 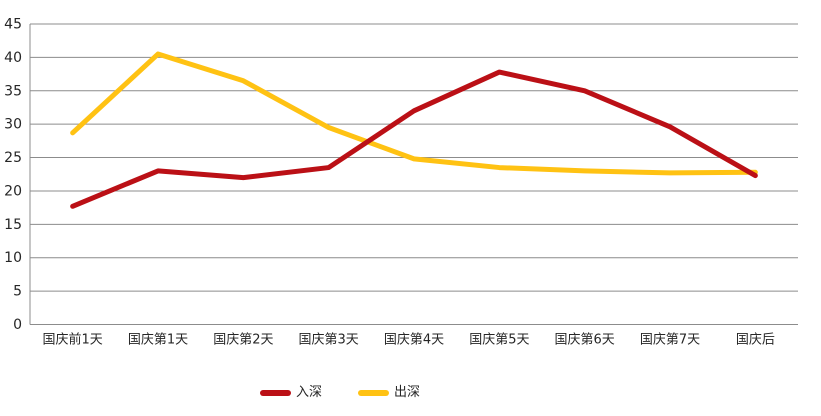 What do you see at coordinates (329, 340) in the screenshot?
I see `x-tick-label: 国庆第3天` at bounding box center [329, 340].